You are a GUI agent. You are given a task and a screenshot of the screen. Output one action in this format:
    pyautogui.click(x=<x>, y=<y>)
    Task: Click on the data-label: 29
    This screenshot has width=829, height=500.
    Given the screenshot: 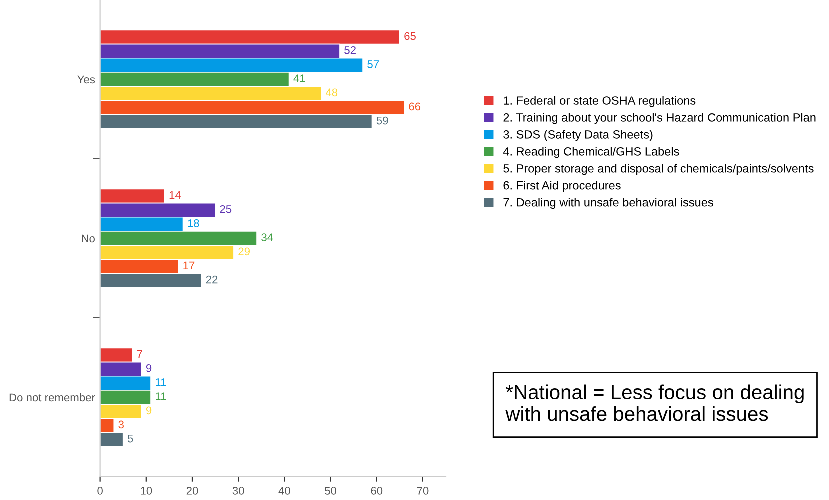 What is the action you would take?
    pyautogui.click(x=244, y=252)
    